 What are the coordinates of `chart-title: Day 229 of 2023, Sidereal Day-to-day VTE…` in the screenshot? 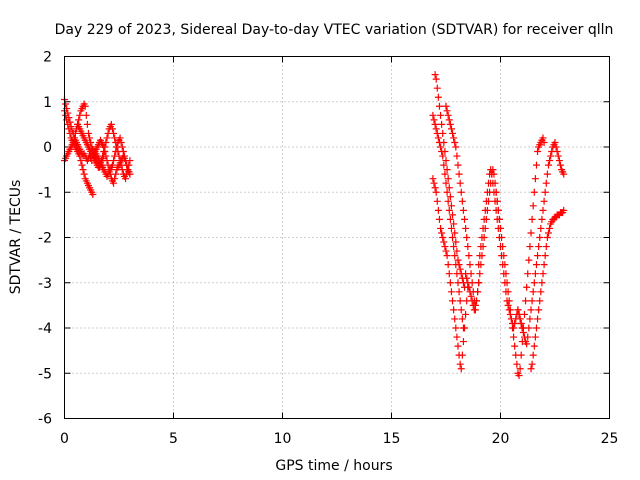 It's located at (334, 30).